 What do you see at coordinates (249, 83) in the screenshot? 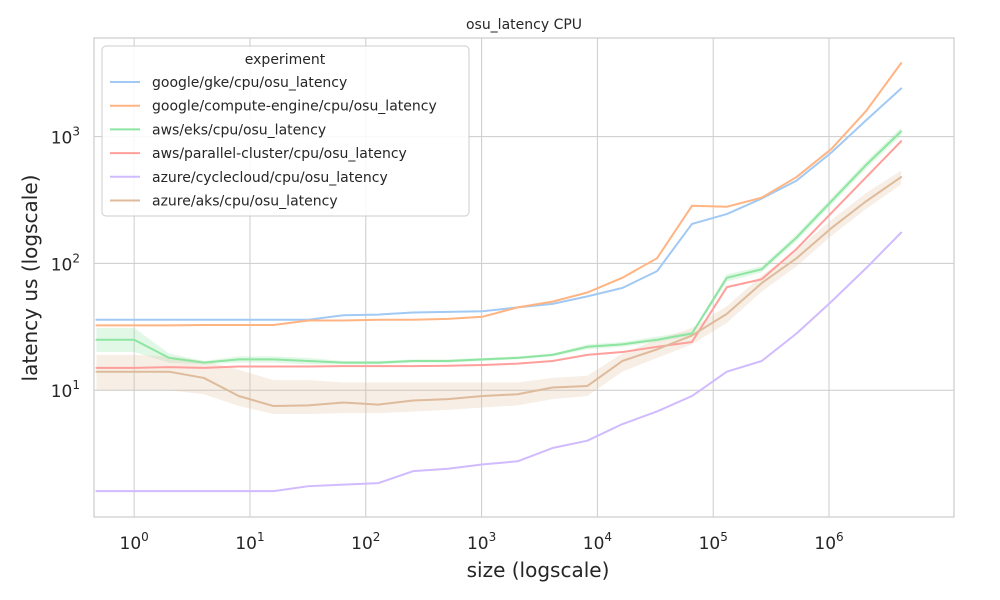
I see `legend-label-google-gke-cpu-osu-latency: google/gke/cpu/osu_latency` at bounding box center [249, 83].